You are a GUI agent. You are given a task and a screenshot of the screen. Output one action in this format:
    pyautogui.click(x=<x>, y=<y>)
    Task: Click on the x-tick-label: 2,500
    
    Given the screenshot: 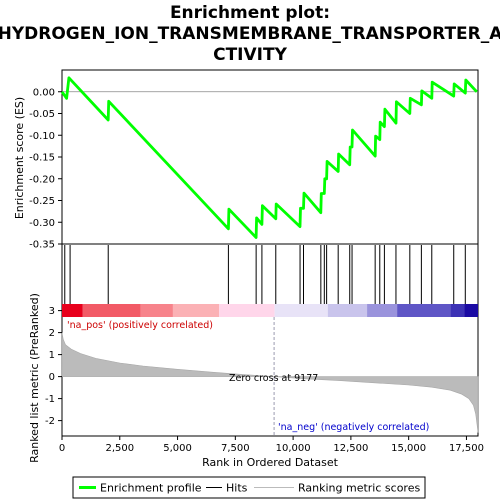 What is the action you would take?
    pyautogui.click(x=119, y=448)
    